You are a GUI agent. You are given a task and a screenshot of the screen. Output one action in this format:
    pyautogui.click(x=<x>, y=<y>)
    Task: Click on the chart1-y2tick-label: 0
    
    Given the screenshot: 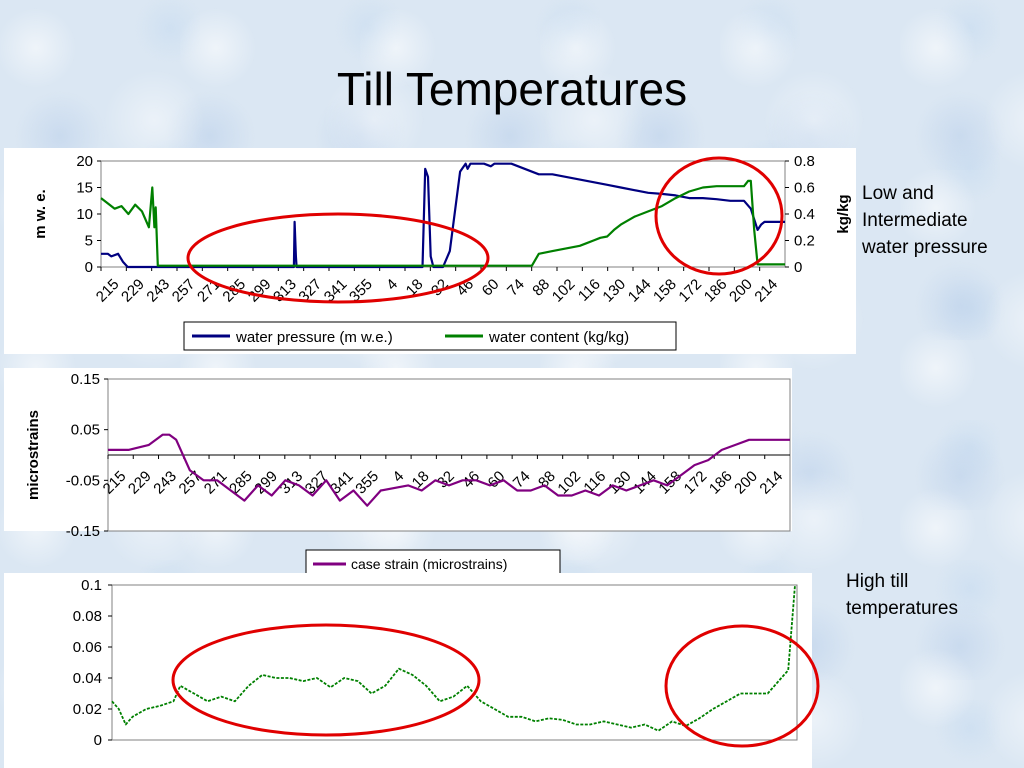 What is the action you would take?
    pyautogui.click(x=798, y=267)
    